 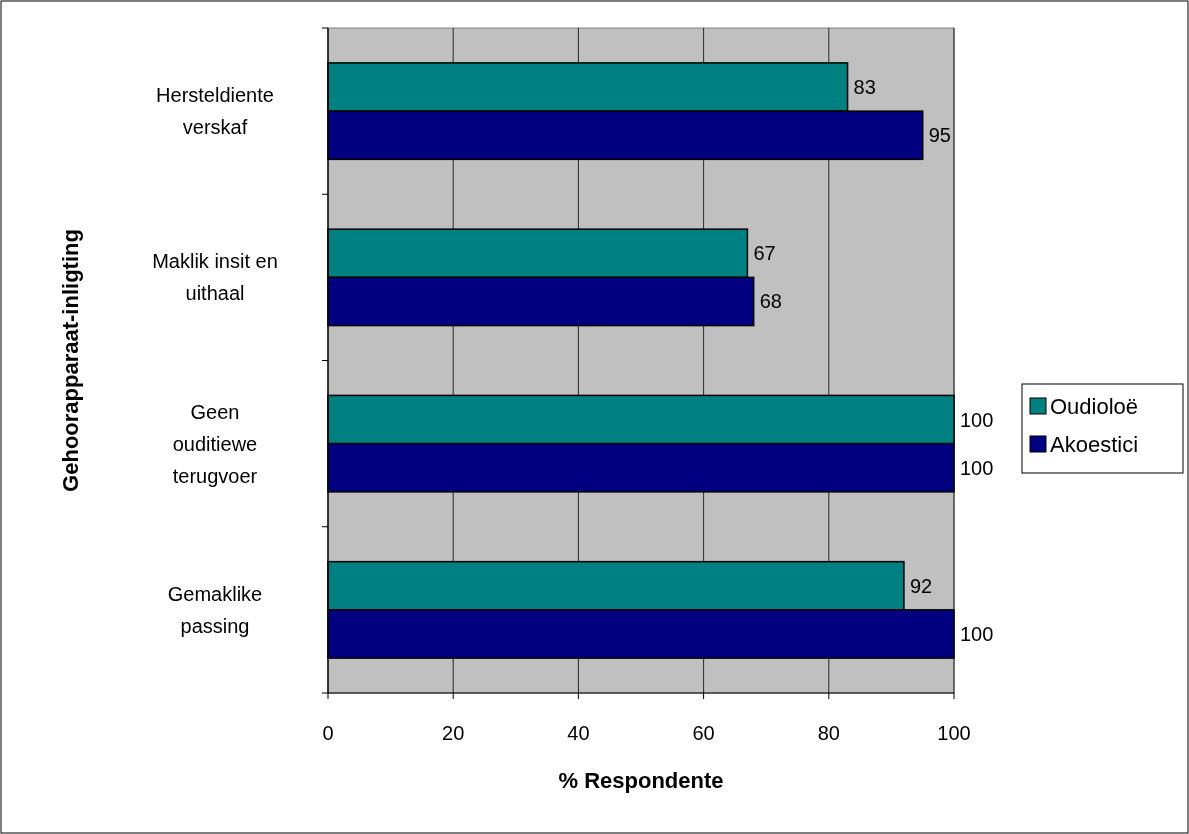 I want to click on data-label: 92, so click(x=921, y=585).